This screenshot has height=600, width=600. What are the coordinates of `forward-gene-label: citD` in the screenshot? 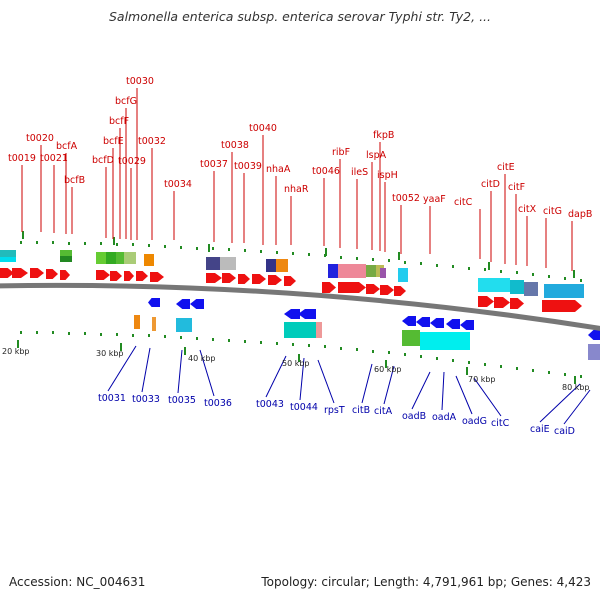 It's located at (490, 184).